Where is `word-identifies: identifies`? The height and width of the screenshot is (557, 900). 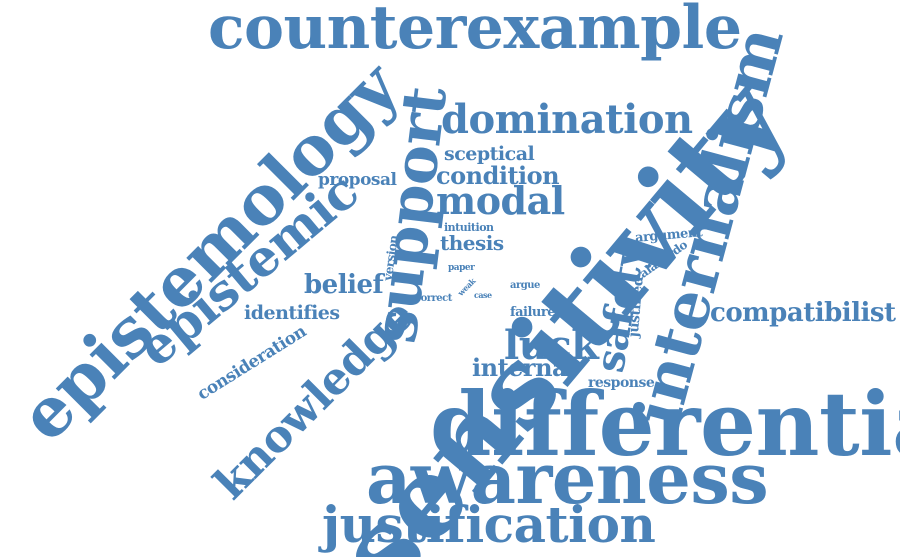
word-identifies: identifies is located at coordinates (292, 313).